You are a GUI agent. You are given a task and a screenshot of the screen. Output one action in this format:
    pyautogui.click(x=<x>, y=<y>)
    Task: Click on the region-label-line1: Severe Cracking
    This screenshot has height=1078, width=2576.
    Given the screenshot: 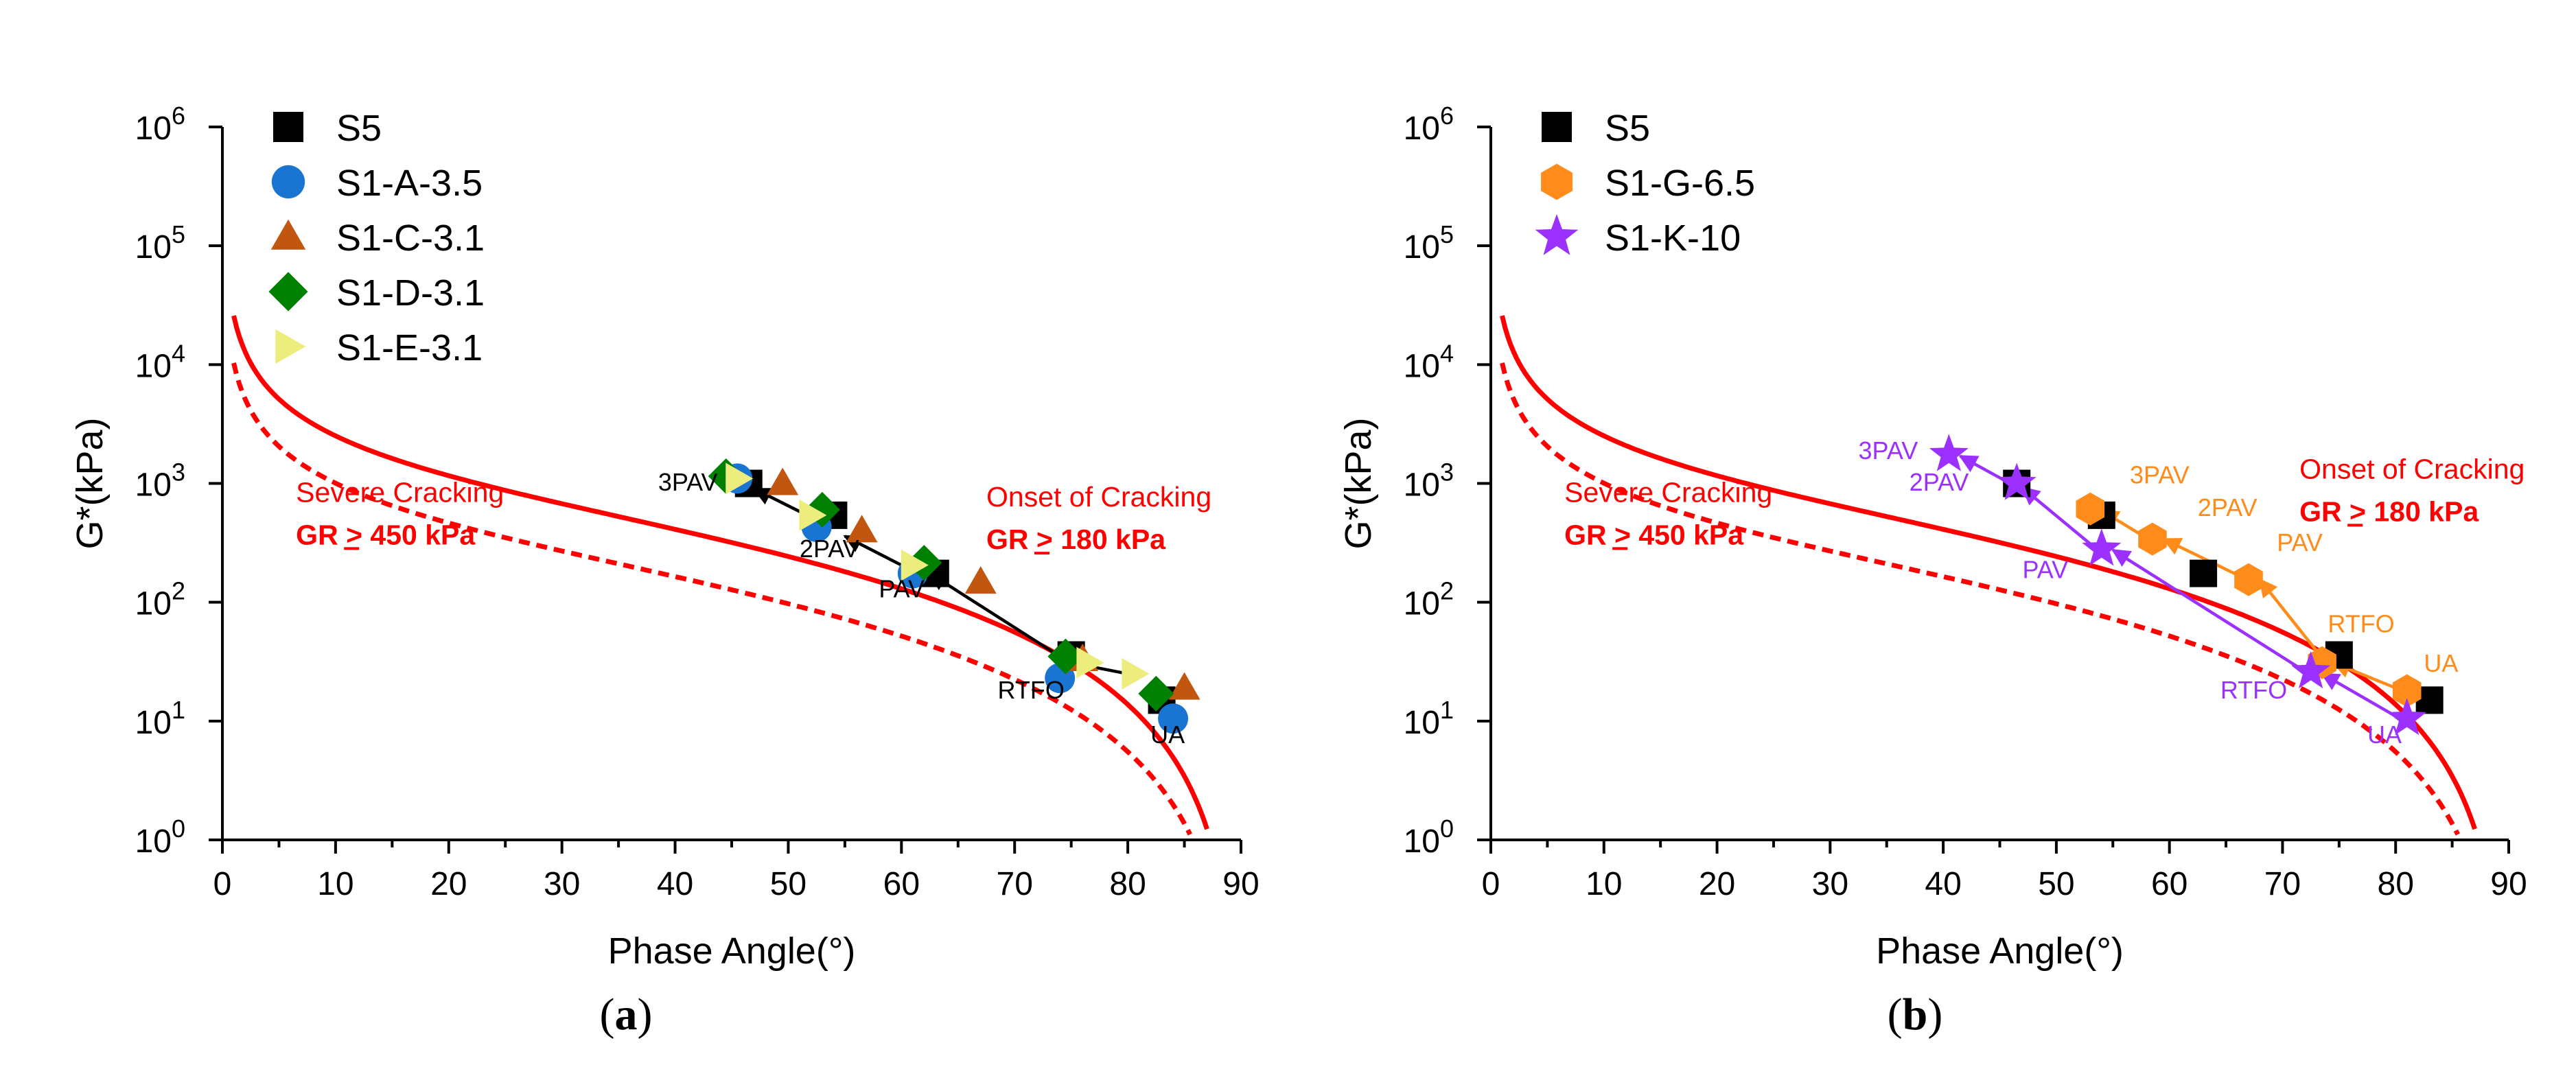 What is the action you would take?
    pyautogui.click(x=400, y=492)
    